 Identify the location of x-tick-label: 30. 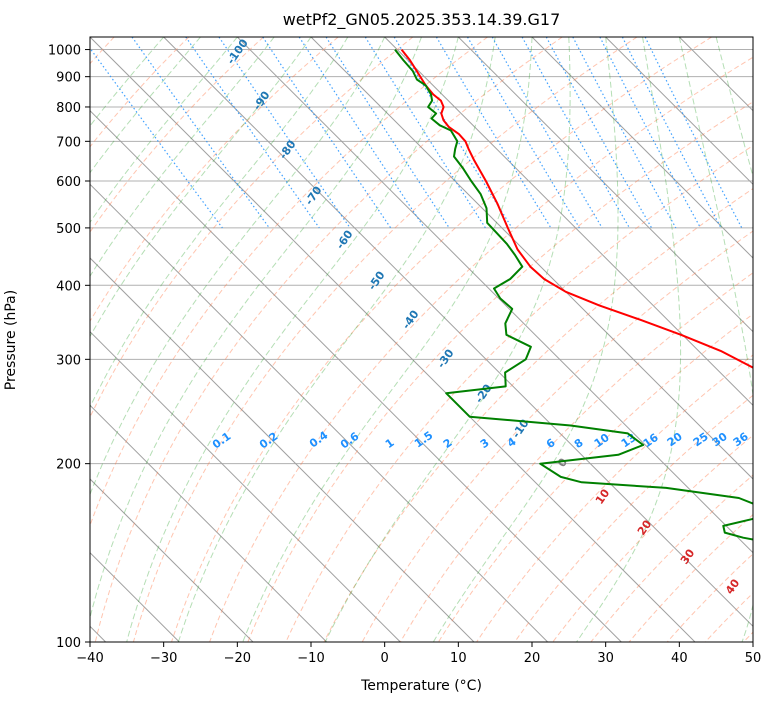
(605, 658).